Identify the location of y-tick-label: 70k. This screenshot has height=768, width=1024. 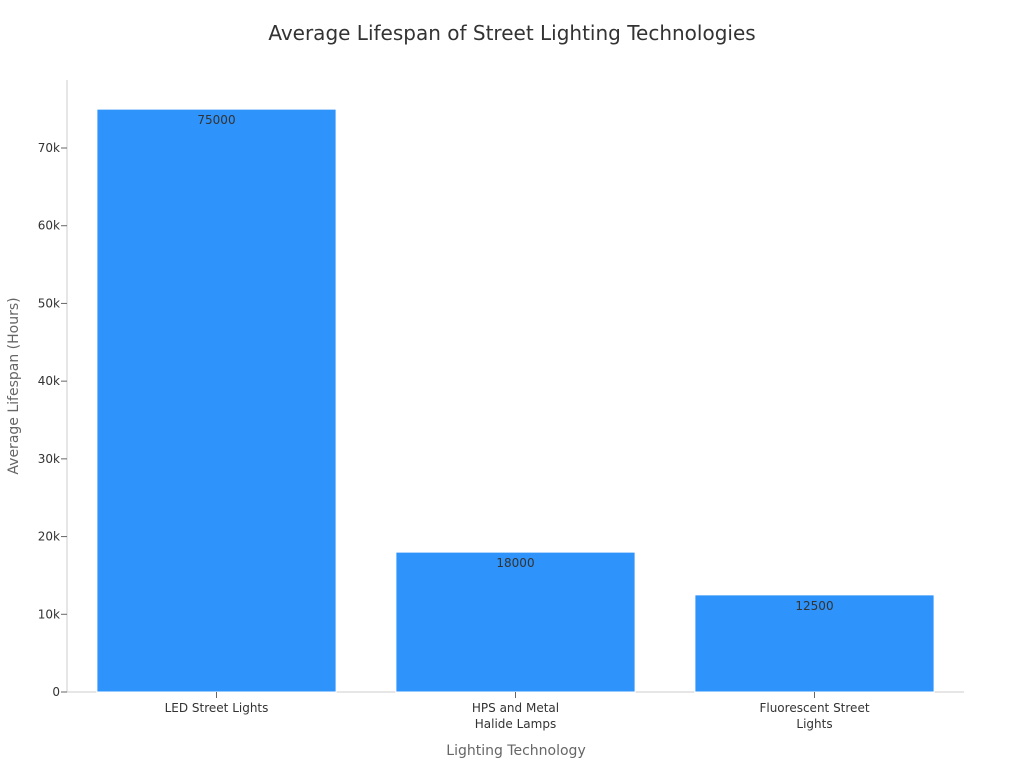
(49, 148).